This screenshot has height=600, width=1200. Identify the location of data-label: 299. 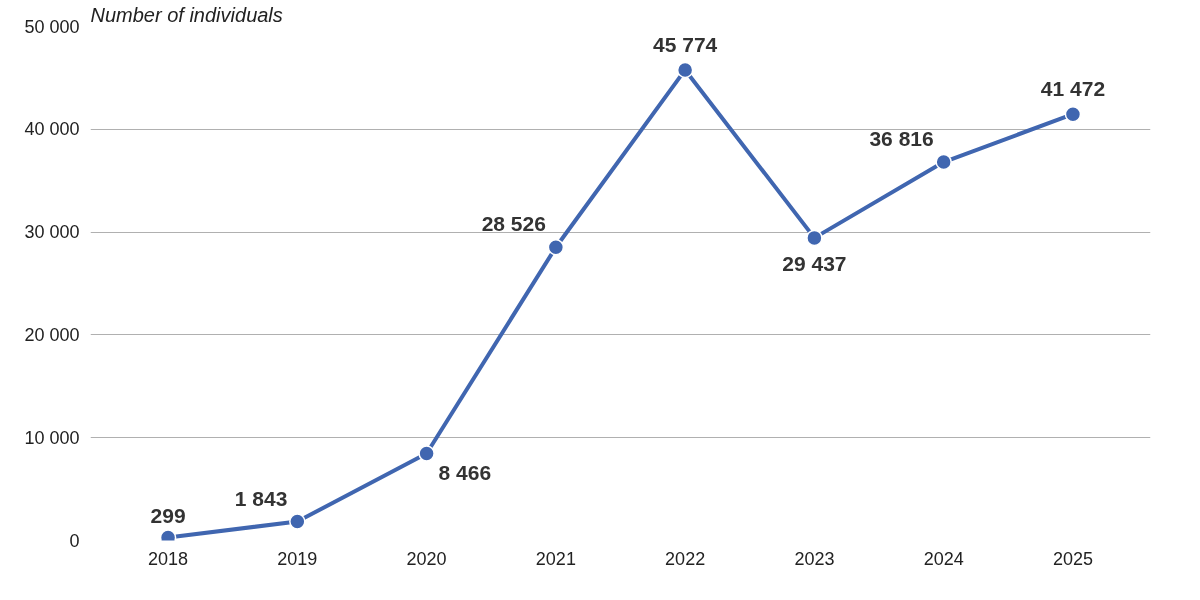
(168, 516).